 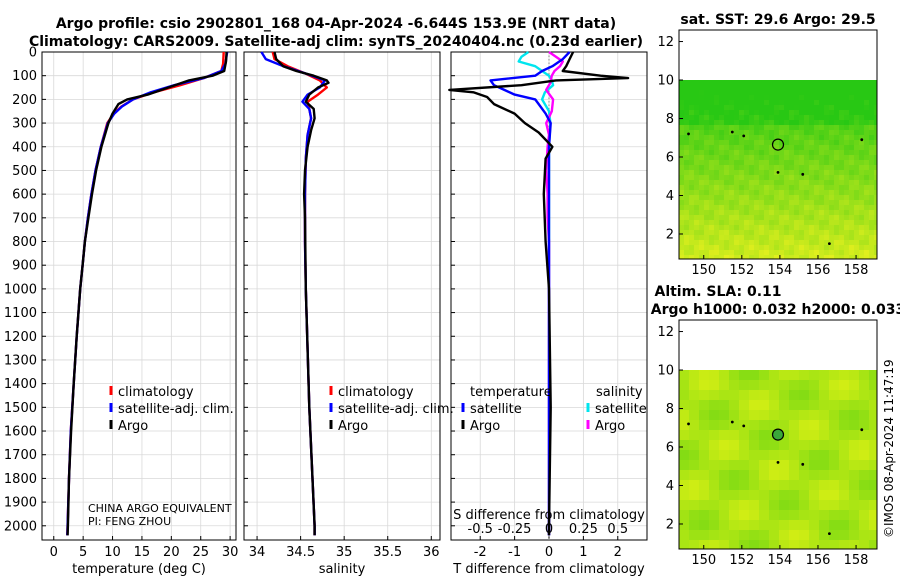 I want to click on imos-timestamp-watermark: ©IMOS 08-Apr-2024 11:47:19, so click(x=889, y=448).